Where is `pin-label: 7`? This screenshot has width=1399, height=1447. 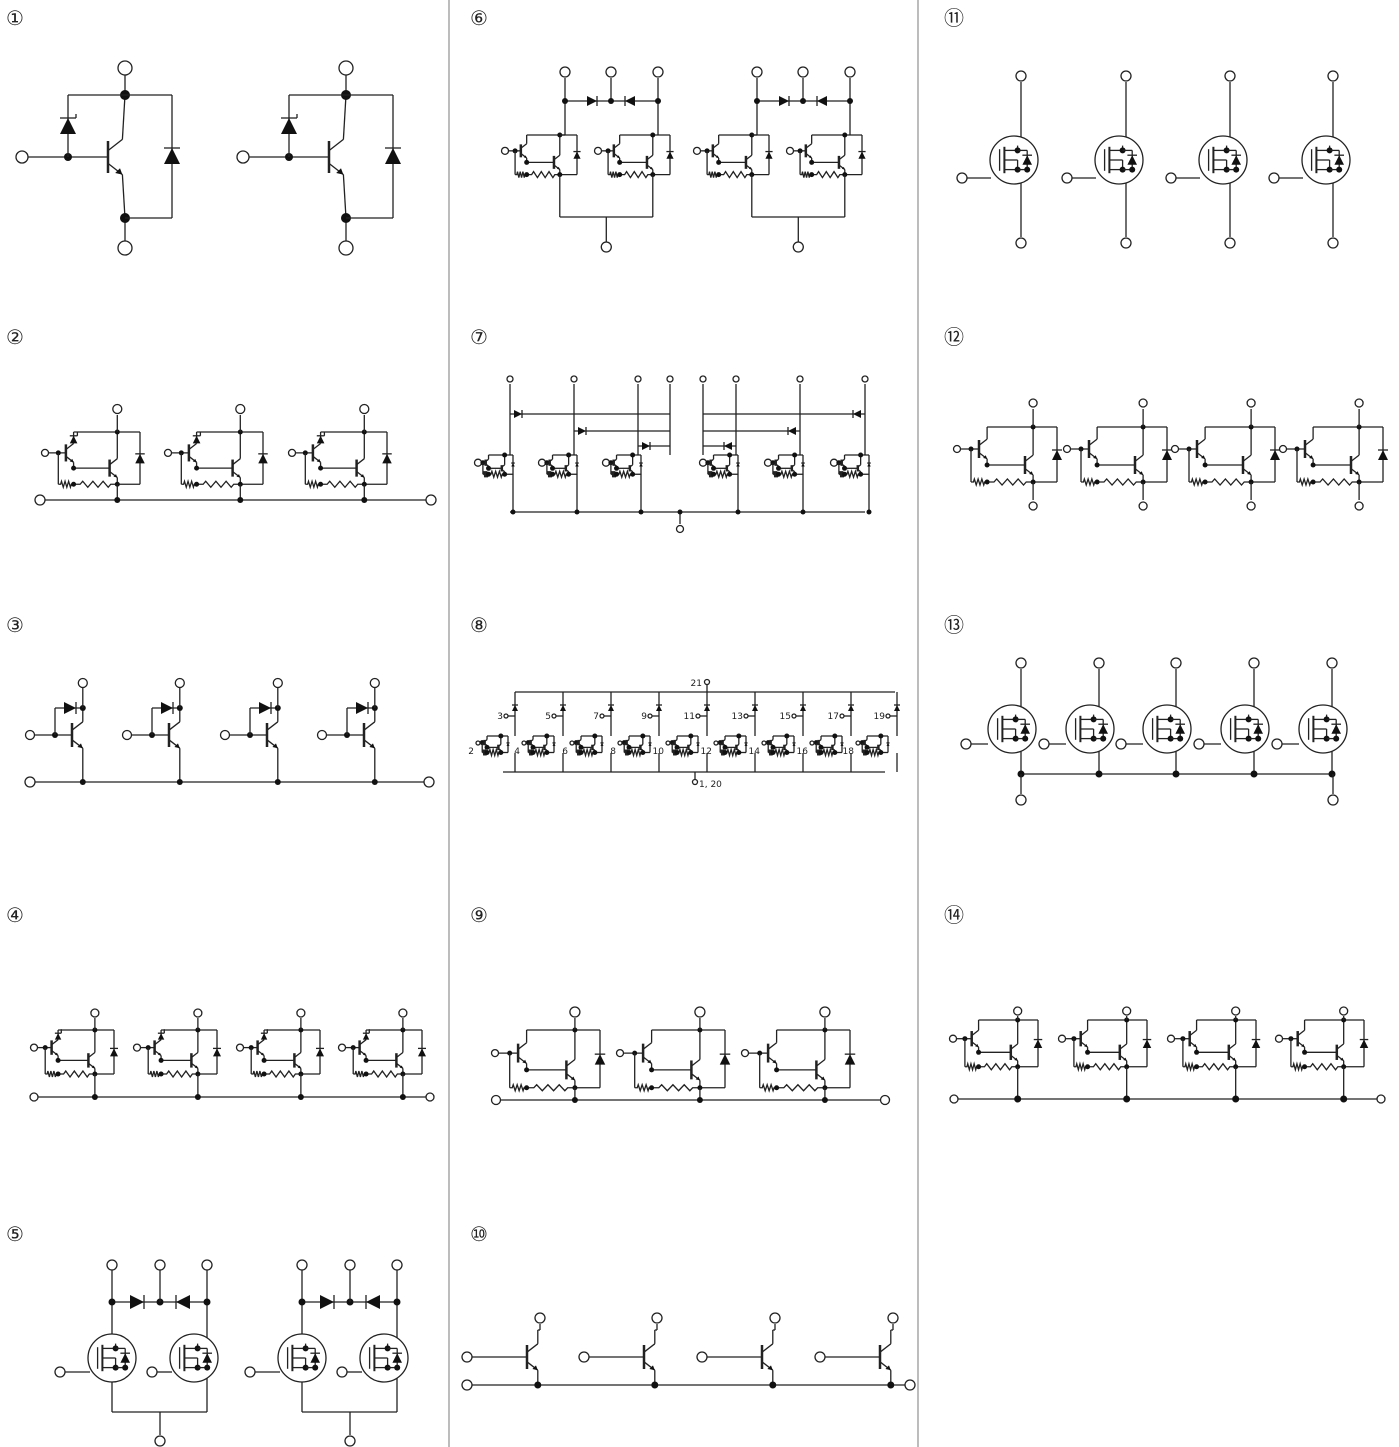 pin-label: 7 is located at coordinates (596, 717).